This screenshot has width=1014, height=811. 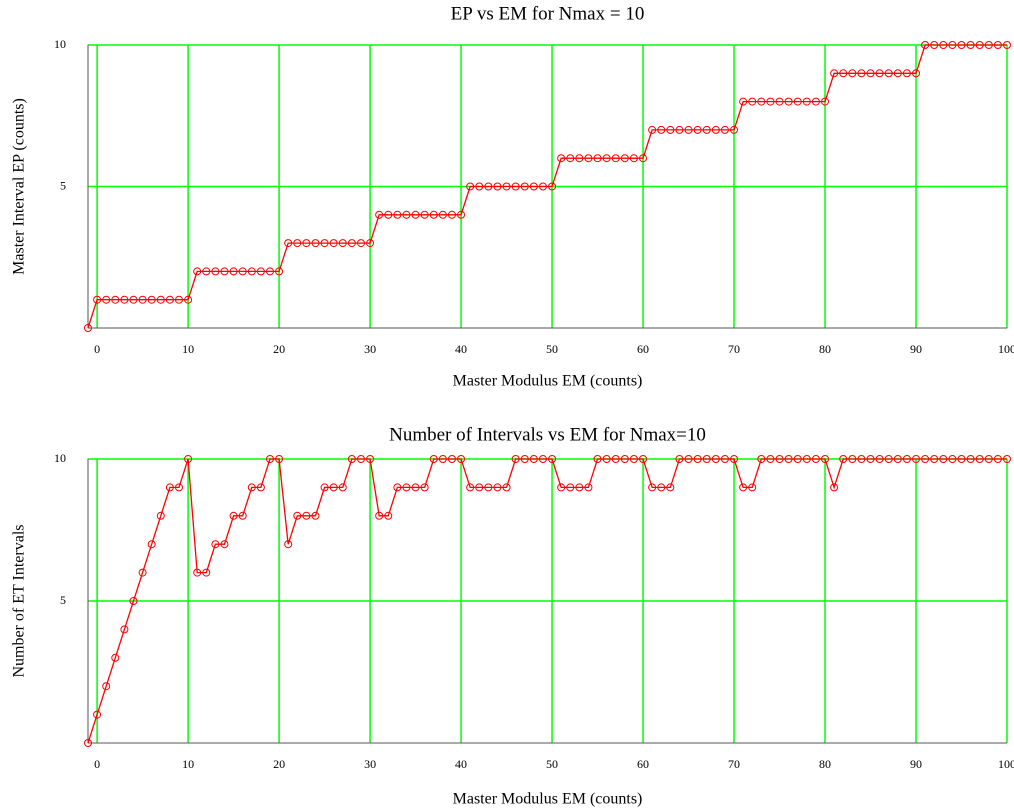 What do you see at coordinates (825, 349) in the screenshot?
I see `x-tick-label: 80` at bounding box center [825, 349].